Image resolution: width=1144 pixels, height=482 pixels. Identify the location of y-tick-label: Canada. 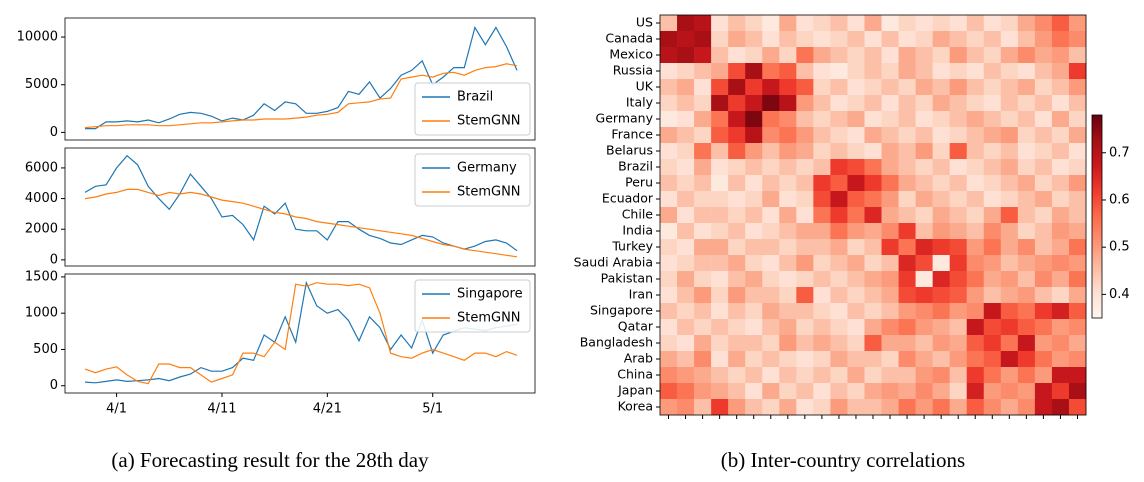
(629, 38).